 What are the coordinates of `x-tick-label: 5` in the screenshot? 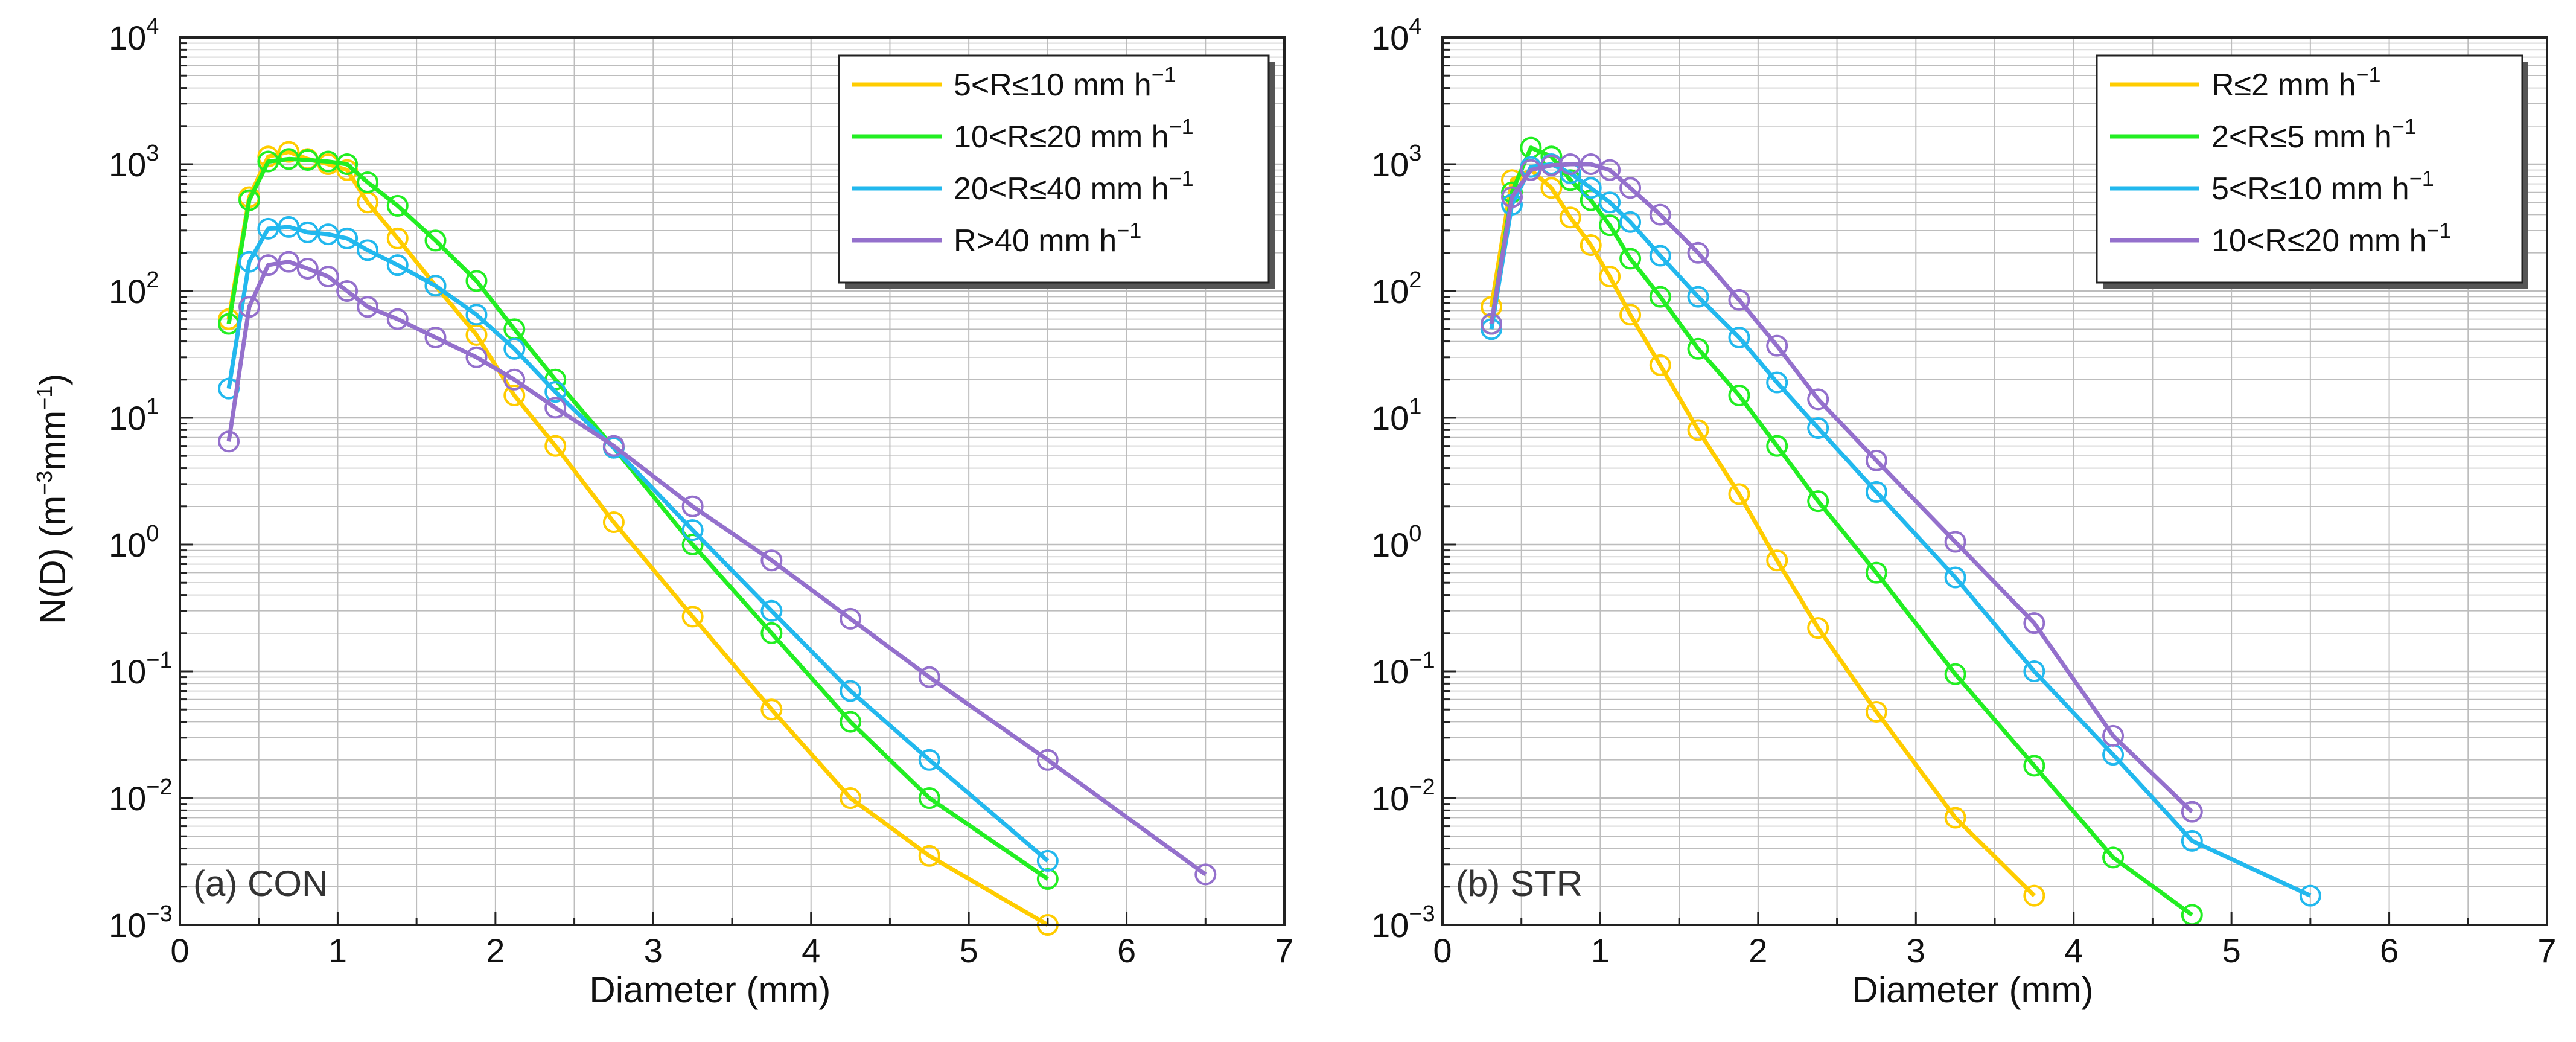 It's located at (969, 951).